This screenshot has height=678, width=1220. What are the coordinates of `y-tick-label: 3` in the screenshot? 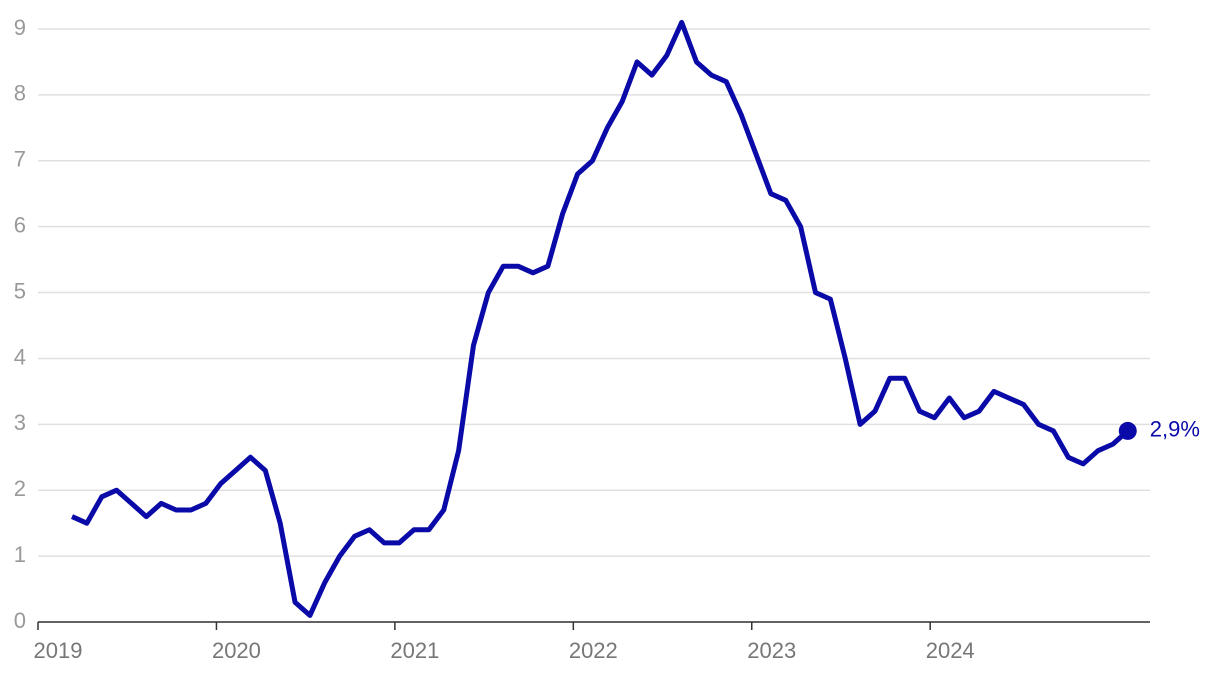 It's located at (20, 422).